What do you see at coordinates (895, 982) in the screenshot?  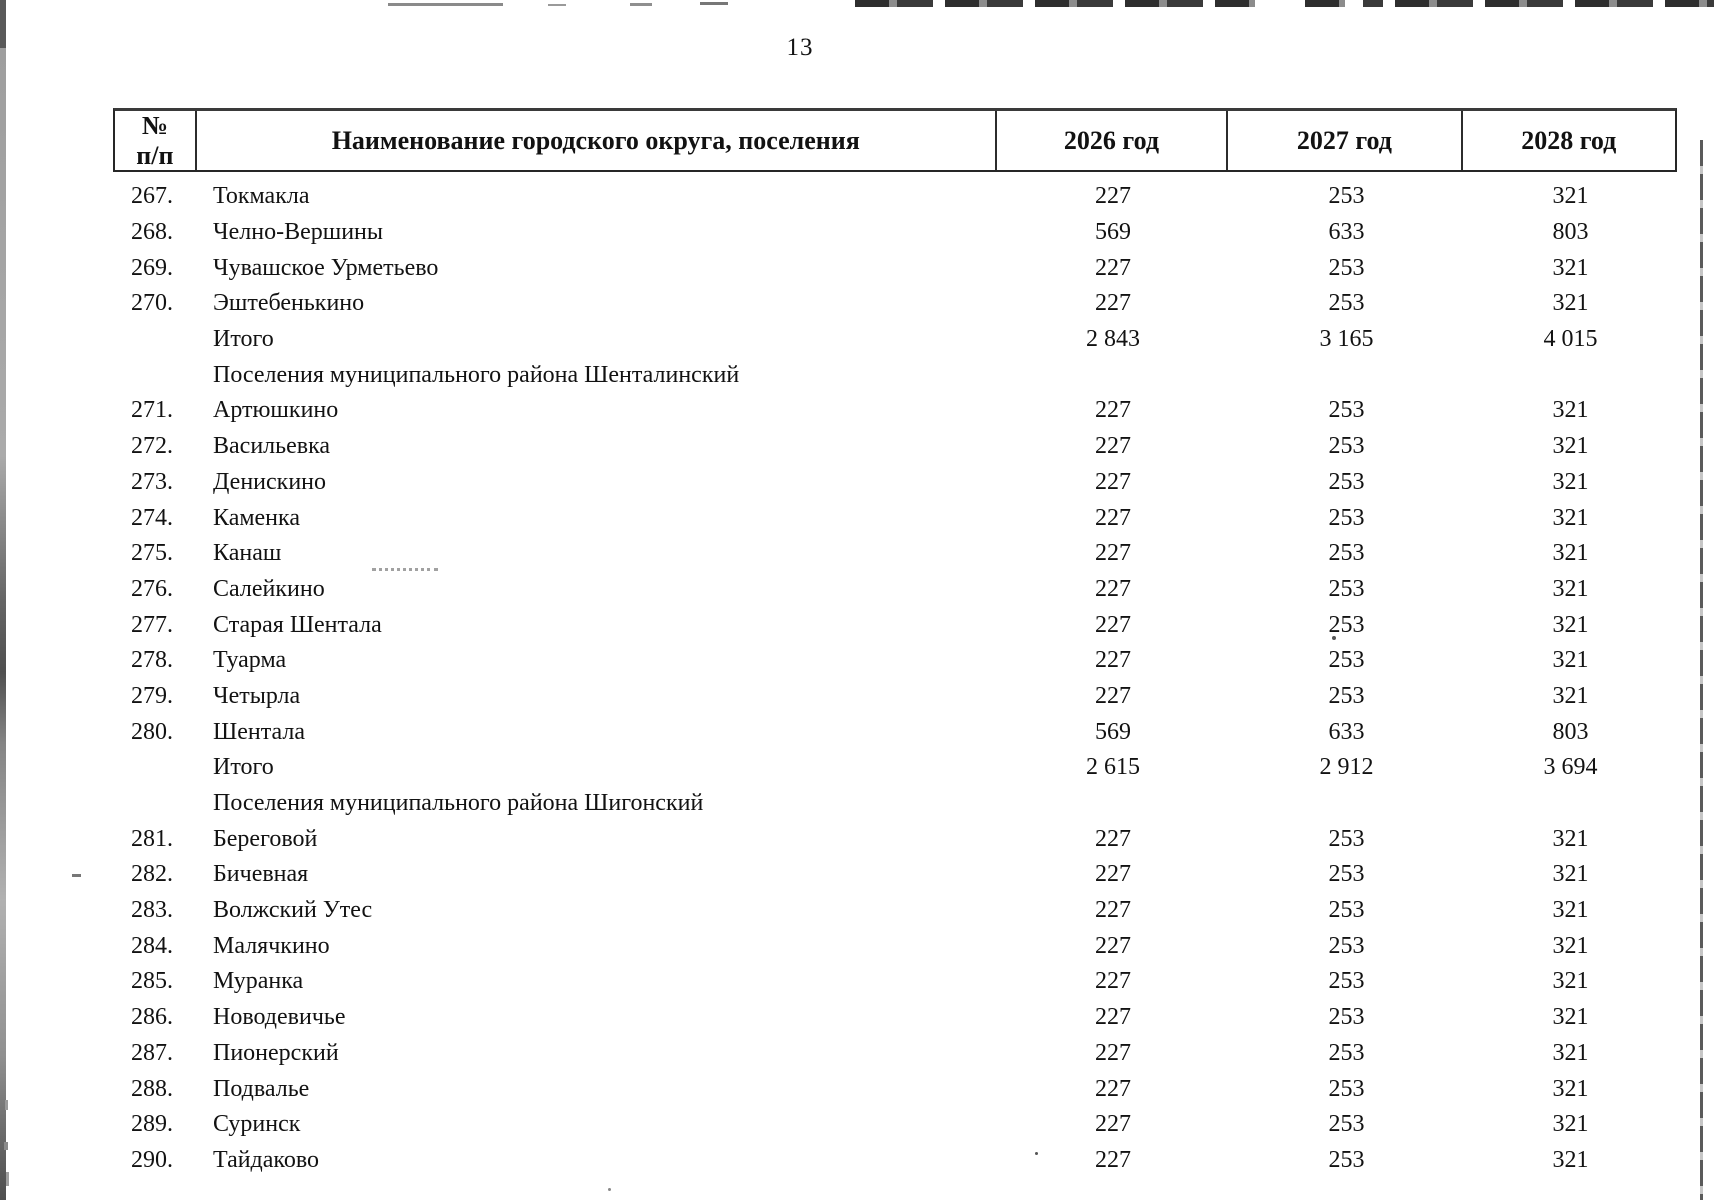 I see `table-row: 285. Муранка 227 253 321` at bounding box center [895, 982].